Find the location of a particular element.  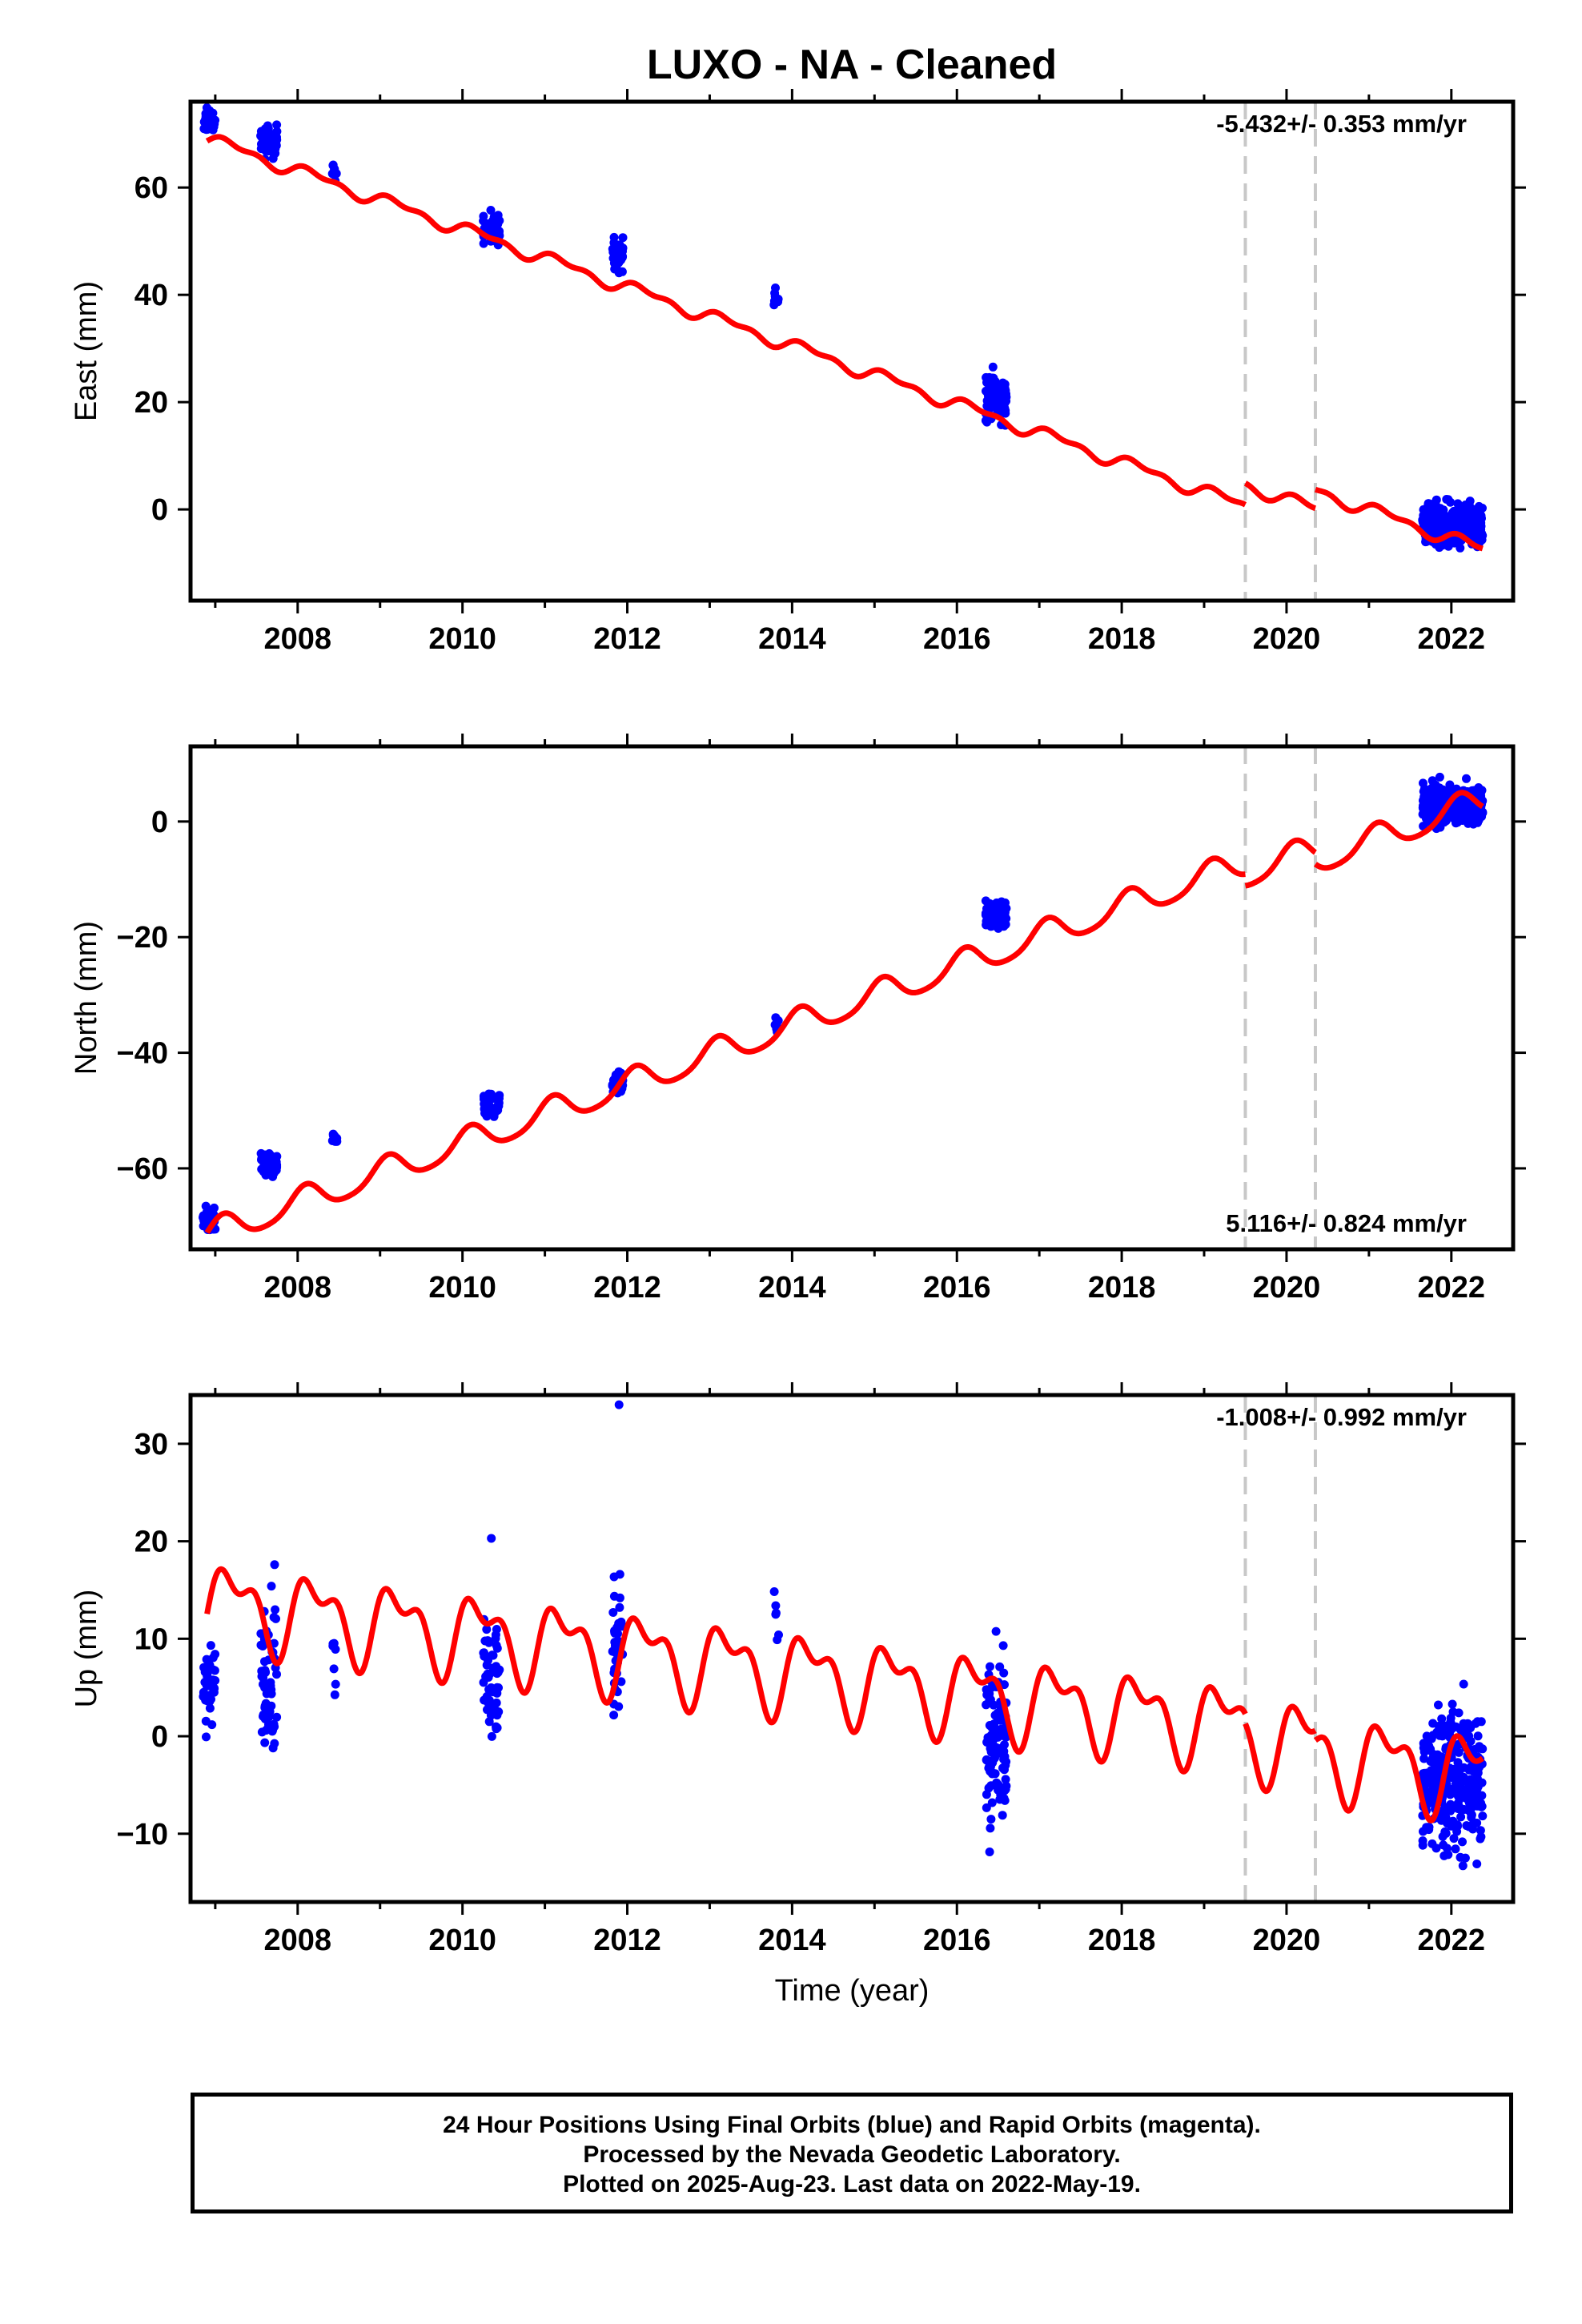

x-tick-label: 2008 is located at coordinates (298, 1288).